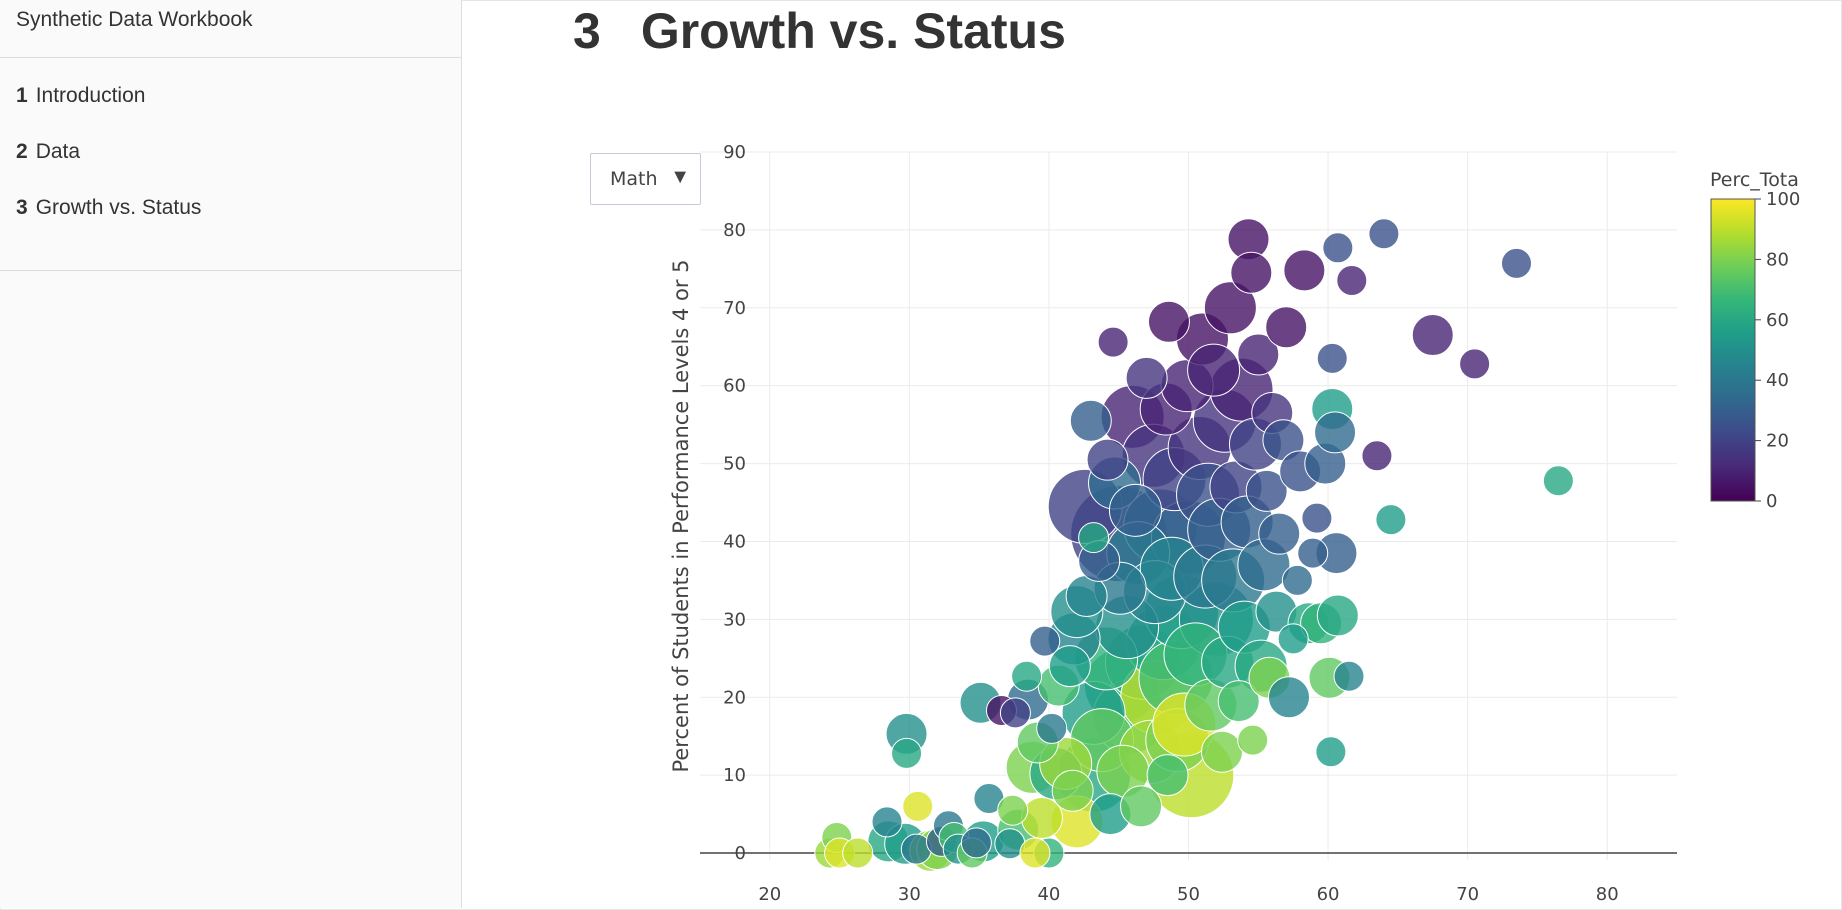 Image resolution: width=1842 pixels, height=910 pixels. What do you see at coordinates (734, 386) in the screenshot?
I see `y-tick-label: 60` at bounding box center [734, 386].